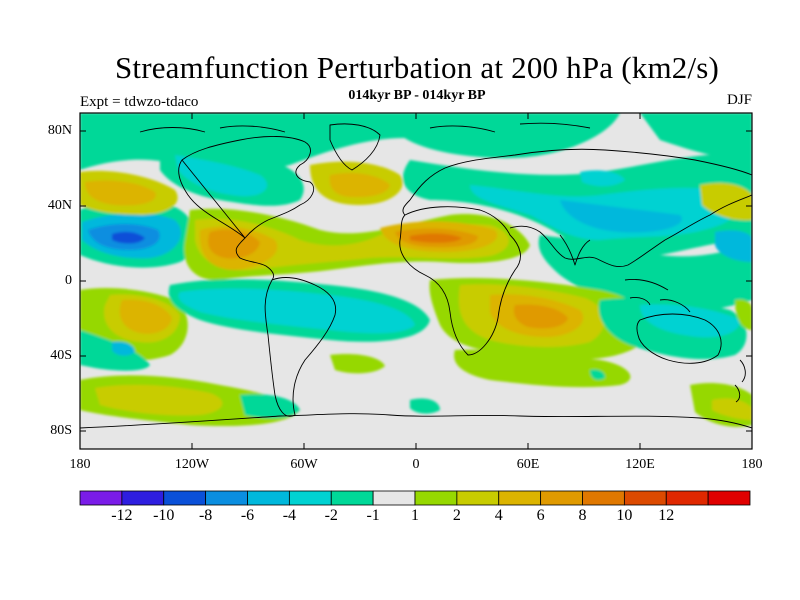 Image resolution: width=800 pixels, height=600 pixels. I want to click on colorbar-label: 4, so click(498, 515).